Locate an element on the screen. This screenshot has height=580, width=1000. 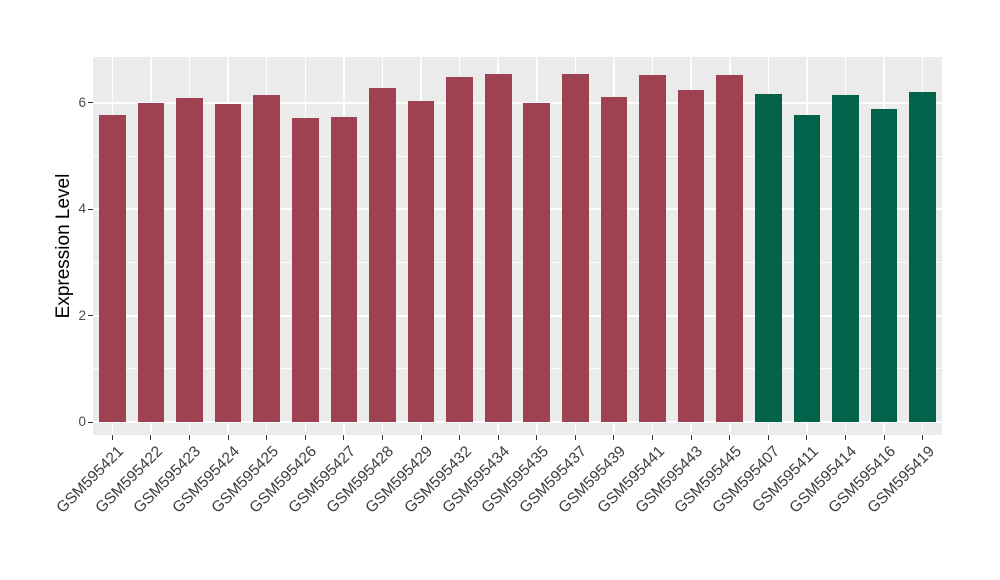
y-axis-title-text: Expression Level is located at coordinates (63, 246).